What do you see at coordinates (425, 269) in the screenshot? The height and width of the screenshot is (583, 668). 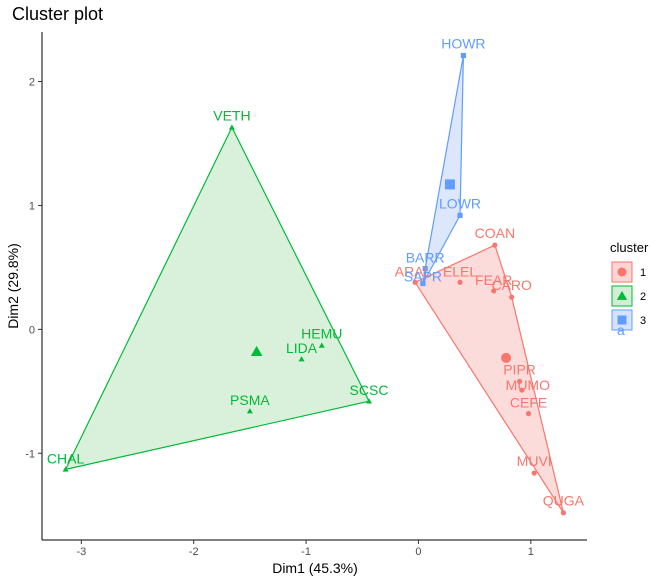 I see `point-barr` at bounding box center [425, 269].